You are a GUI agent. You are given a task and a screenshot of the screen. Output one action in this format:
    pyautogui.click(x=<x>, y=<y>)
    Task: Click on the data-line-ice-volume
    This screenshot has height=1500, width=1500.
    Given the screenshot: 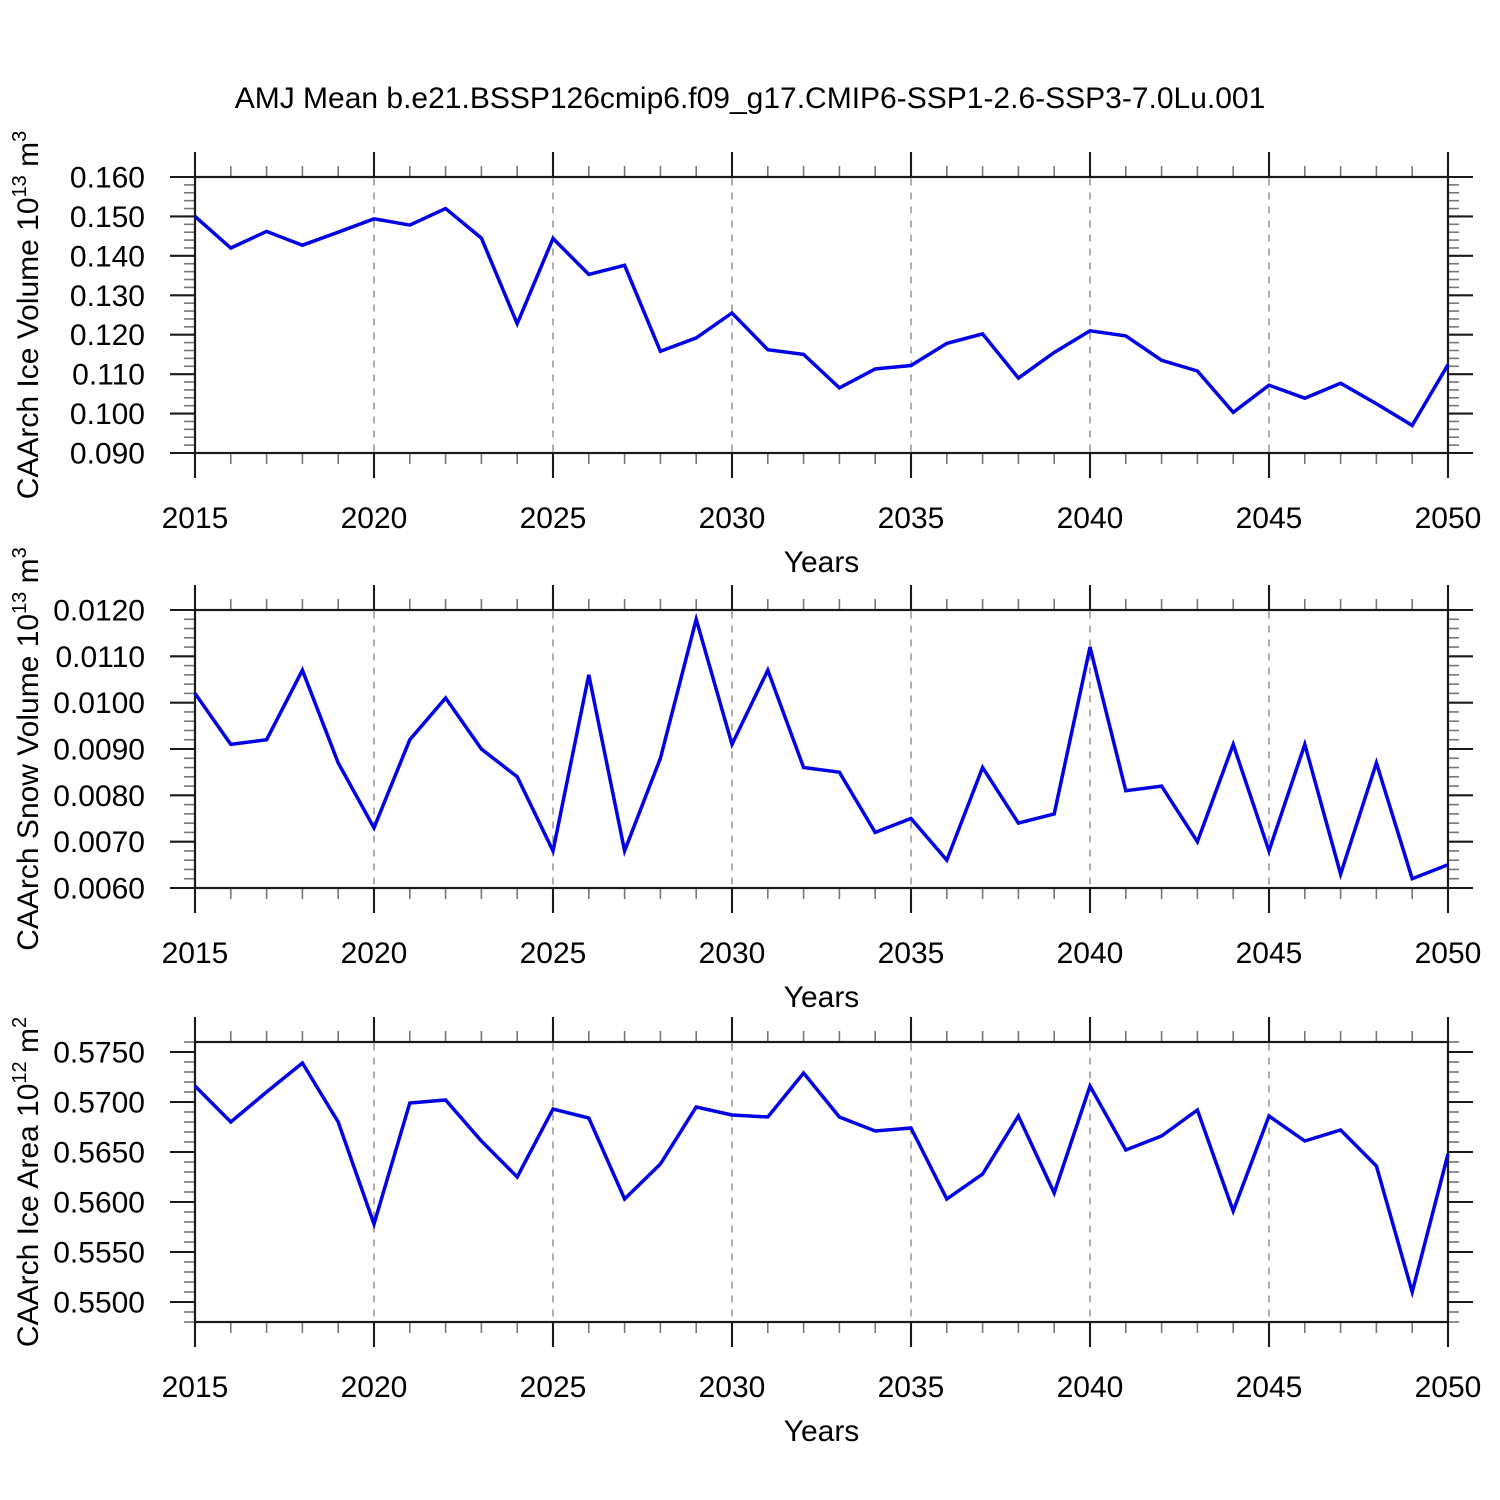 What is the action you would take?
    pyautogui.click(x=821, y=317)
    